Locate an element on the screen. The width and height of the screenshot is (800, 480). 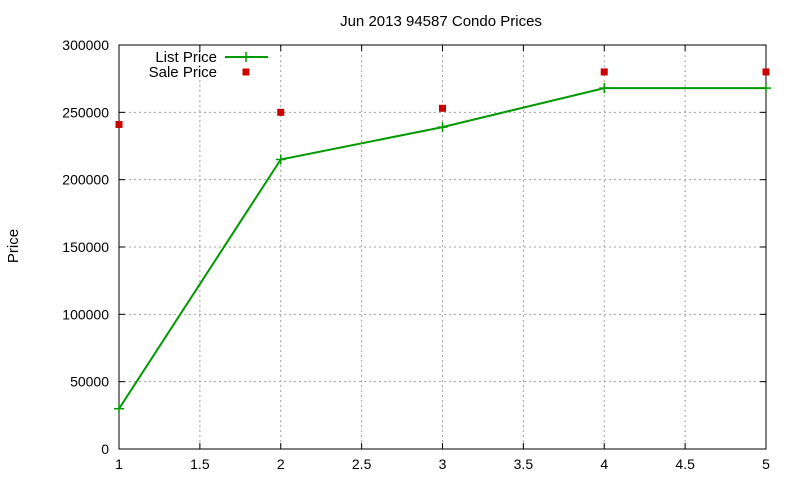
x-tick-label: 3.5 is located at coordinates (524, 464).